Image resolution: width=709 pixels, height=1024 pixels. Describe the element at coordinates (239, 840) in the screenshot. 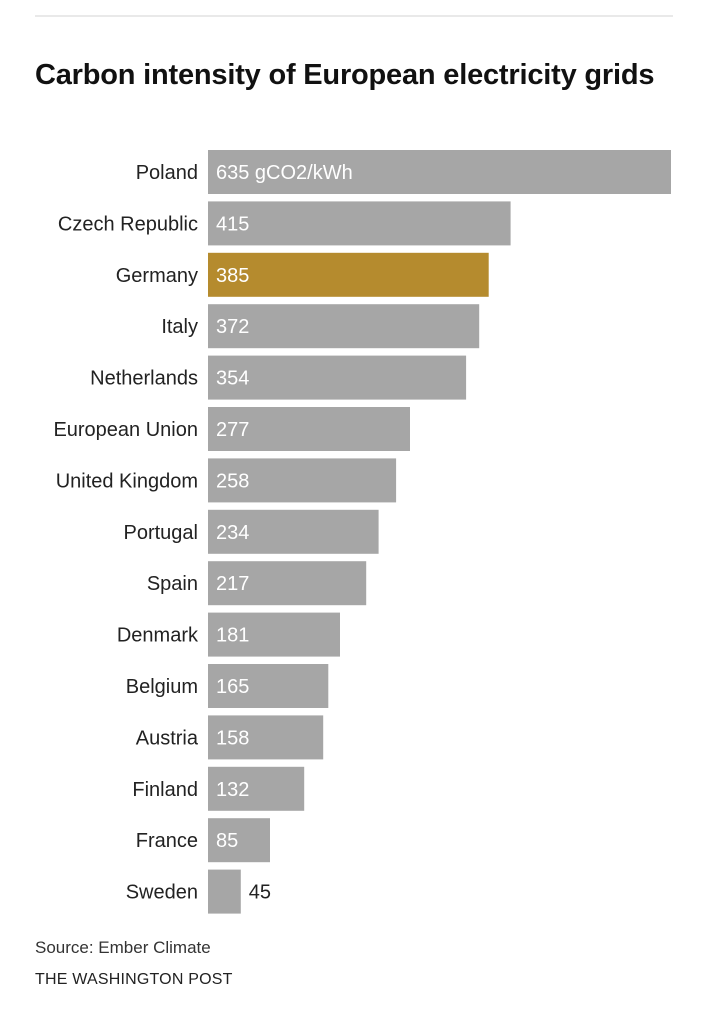

I see `bar-france` at that location.